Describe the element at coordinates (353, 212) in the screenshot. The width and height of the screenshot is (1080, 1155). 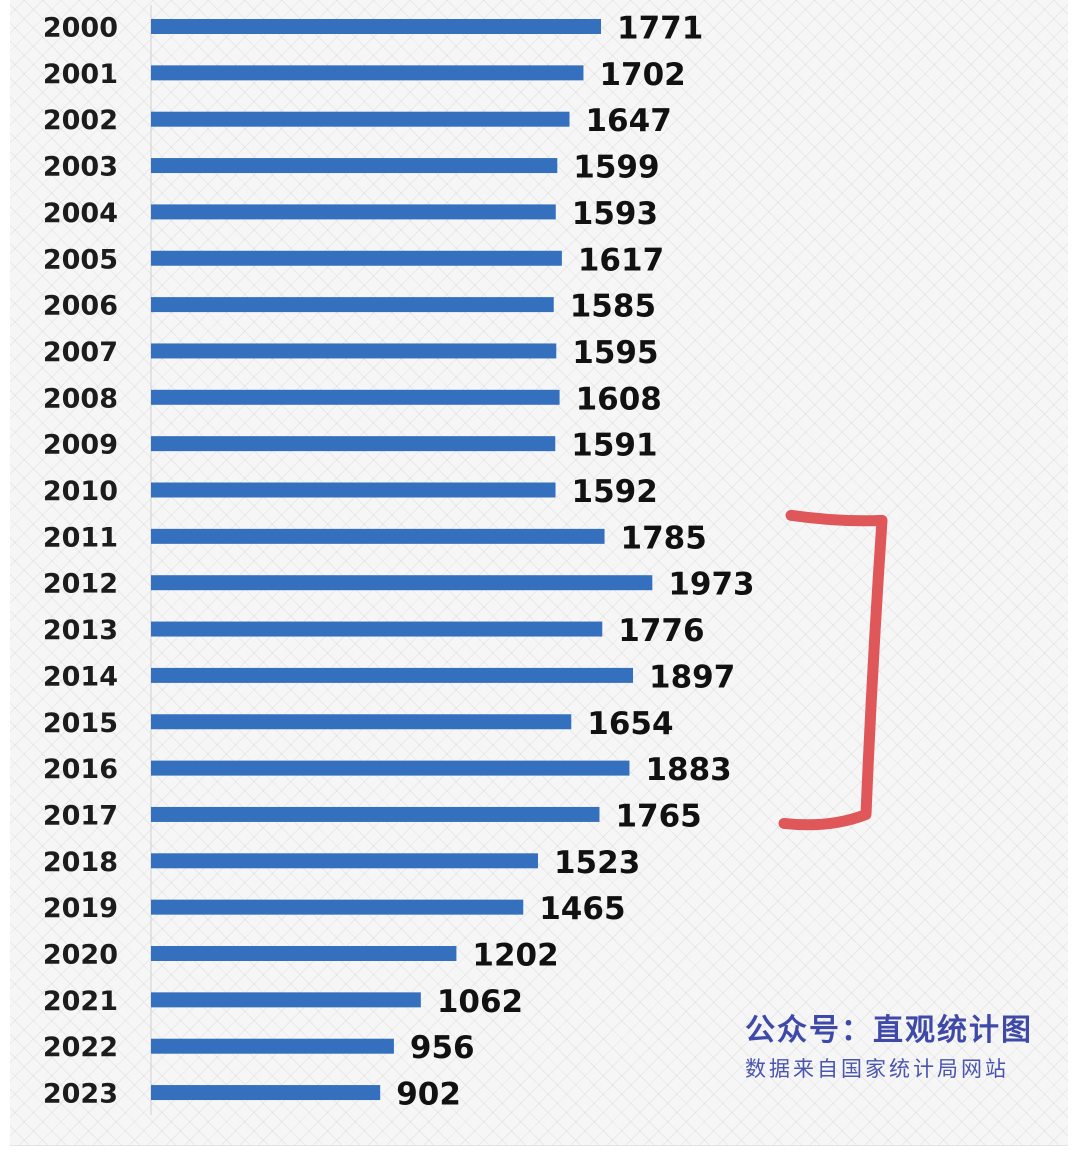
I see `bar-2004` at that location.